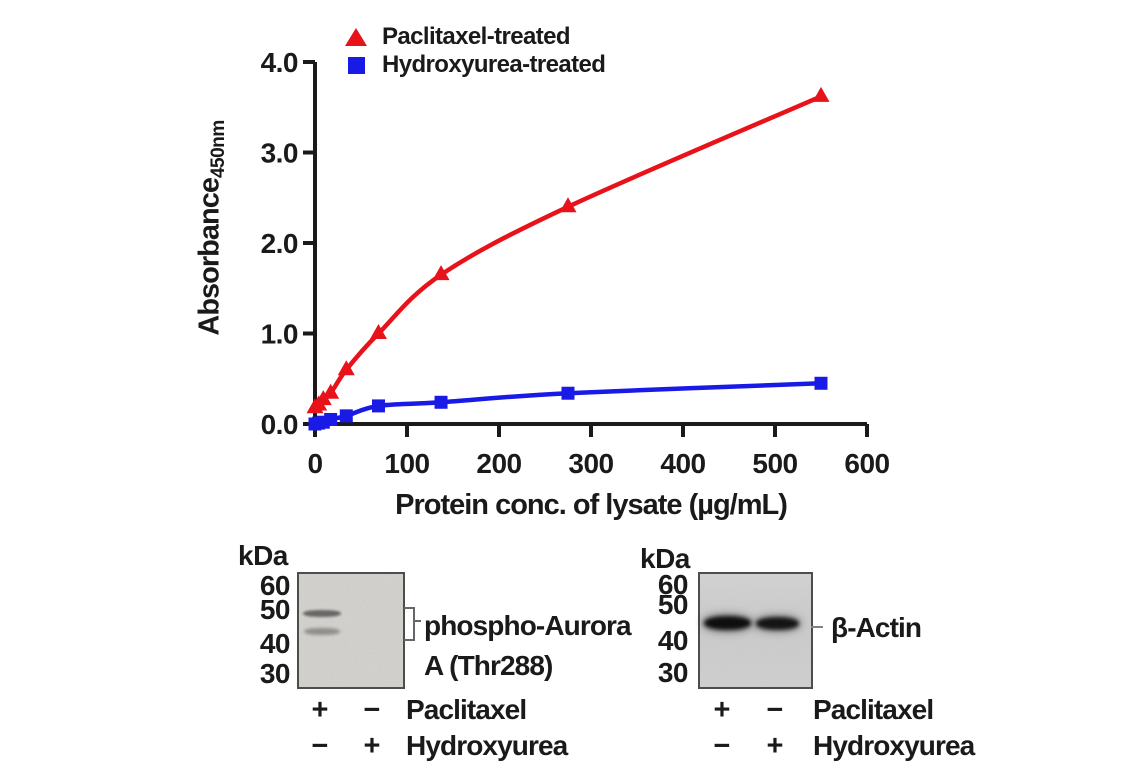  I want to click on x-tick-label: 100, so click(406, 463).